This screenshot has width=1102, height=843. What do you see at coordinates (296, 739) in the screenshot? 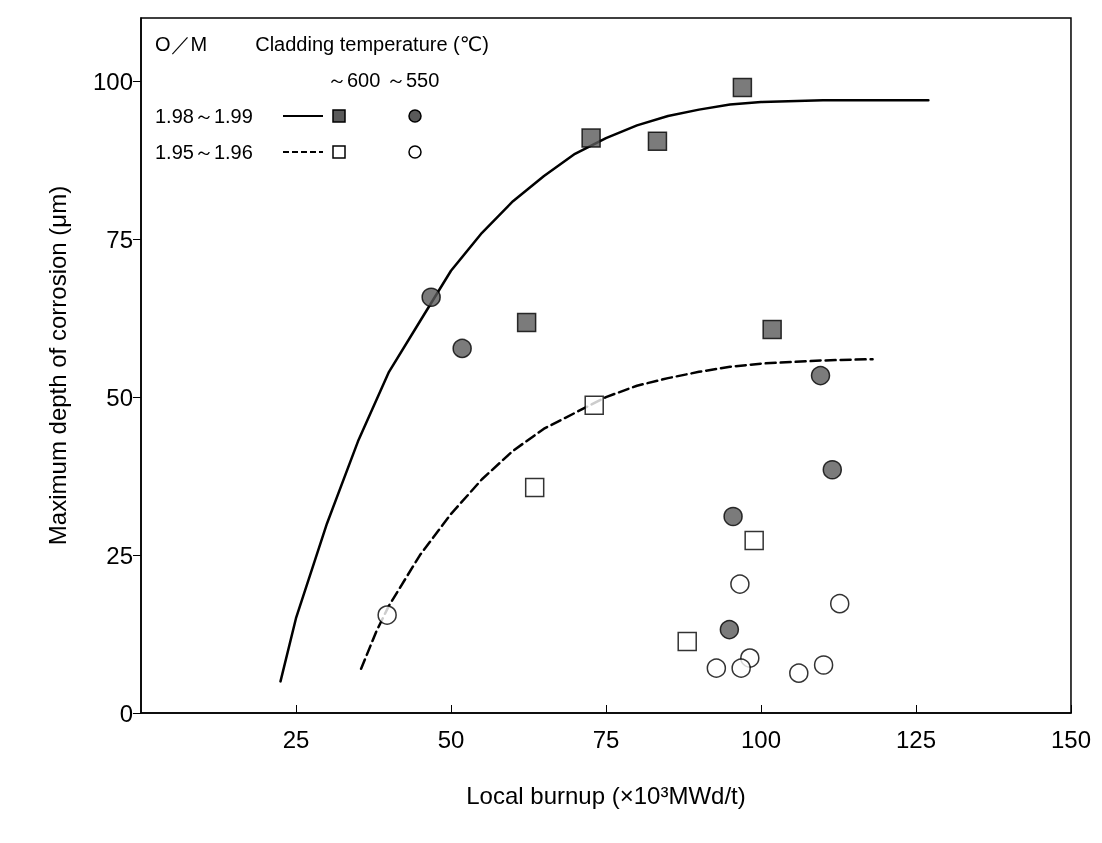
I see `x-tick-label: 25` at bounding box center [296, 739].